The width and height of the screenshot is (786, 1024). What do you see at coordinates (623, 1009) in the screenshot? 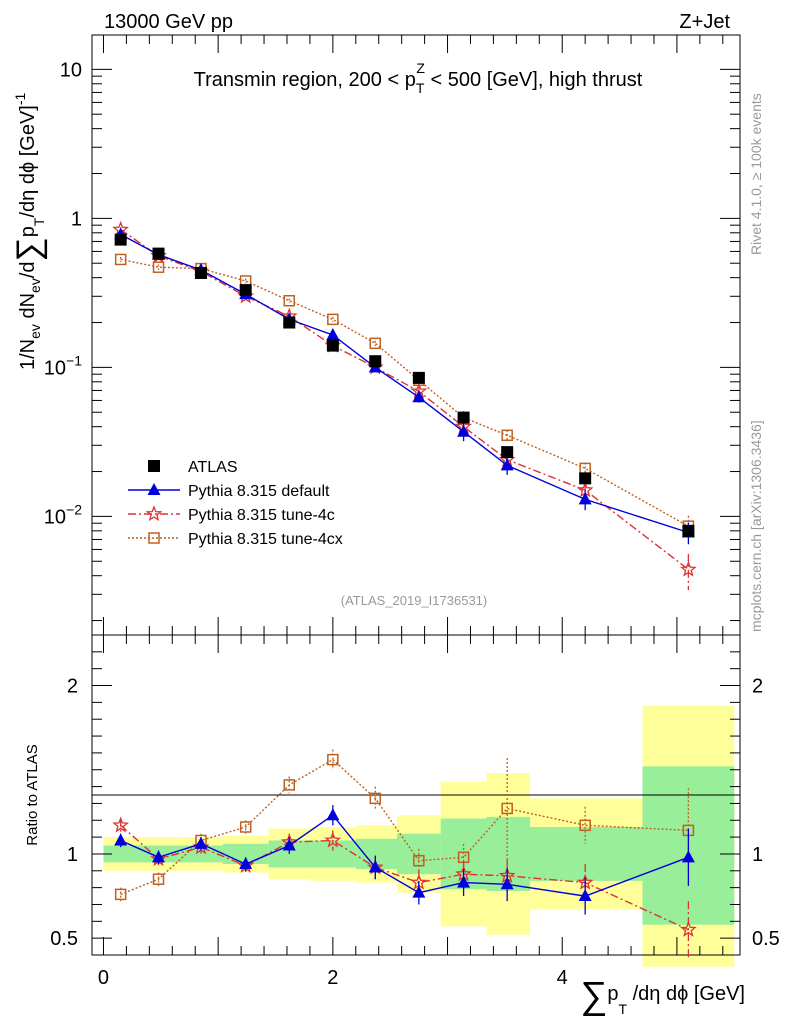
I see `xlabel-a-sub: T` at bounding box center [623, 1009].